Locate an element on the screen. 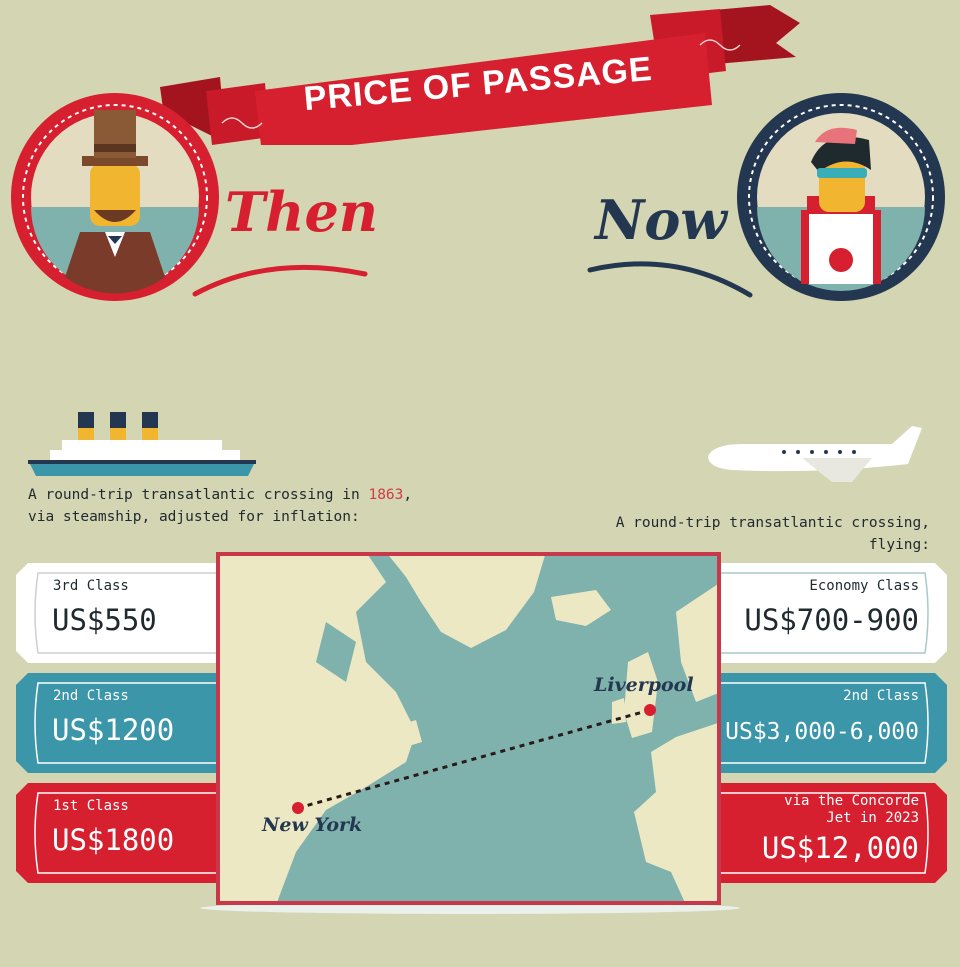  ticket-economy-class: Economy Class US$700-900 is located at coordinates (829, 613).